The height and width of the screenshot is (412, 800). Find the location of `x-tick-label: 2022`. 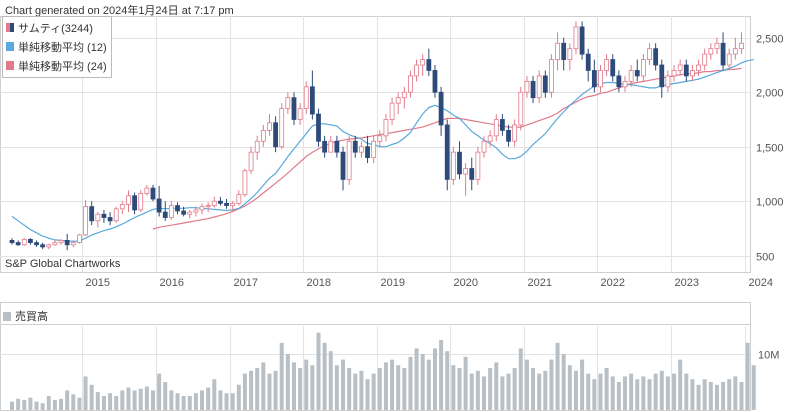

x-tick-label: 2022 is located at coordinates (613, 283).